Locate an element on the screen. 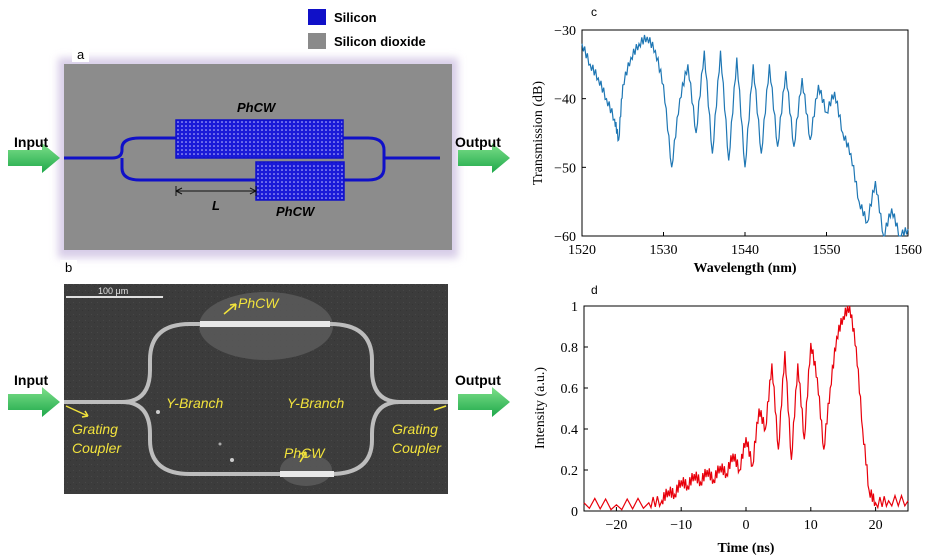 This screenshot has height=556, width=925. plot-area-d is located at coordinates (746, 408).